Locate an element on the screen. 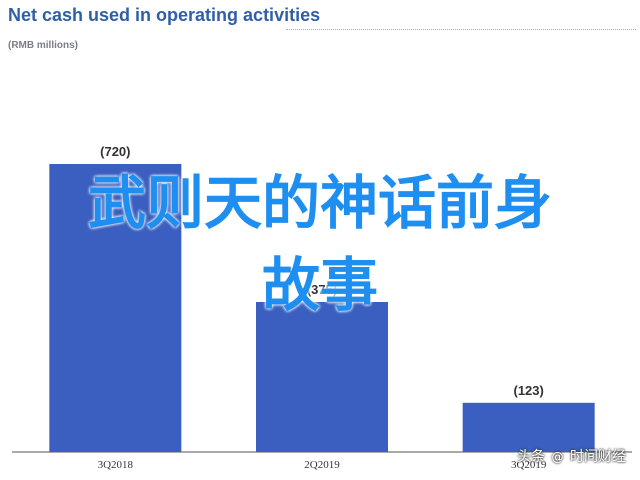  watermark: 头条 @ 时间财经 is located at coordinates (571, 456).